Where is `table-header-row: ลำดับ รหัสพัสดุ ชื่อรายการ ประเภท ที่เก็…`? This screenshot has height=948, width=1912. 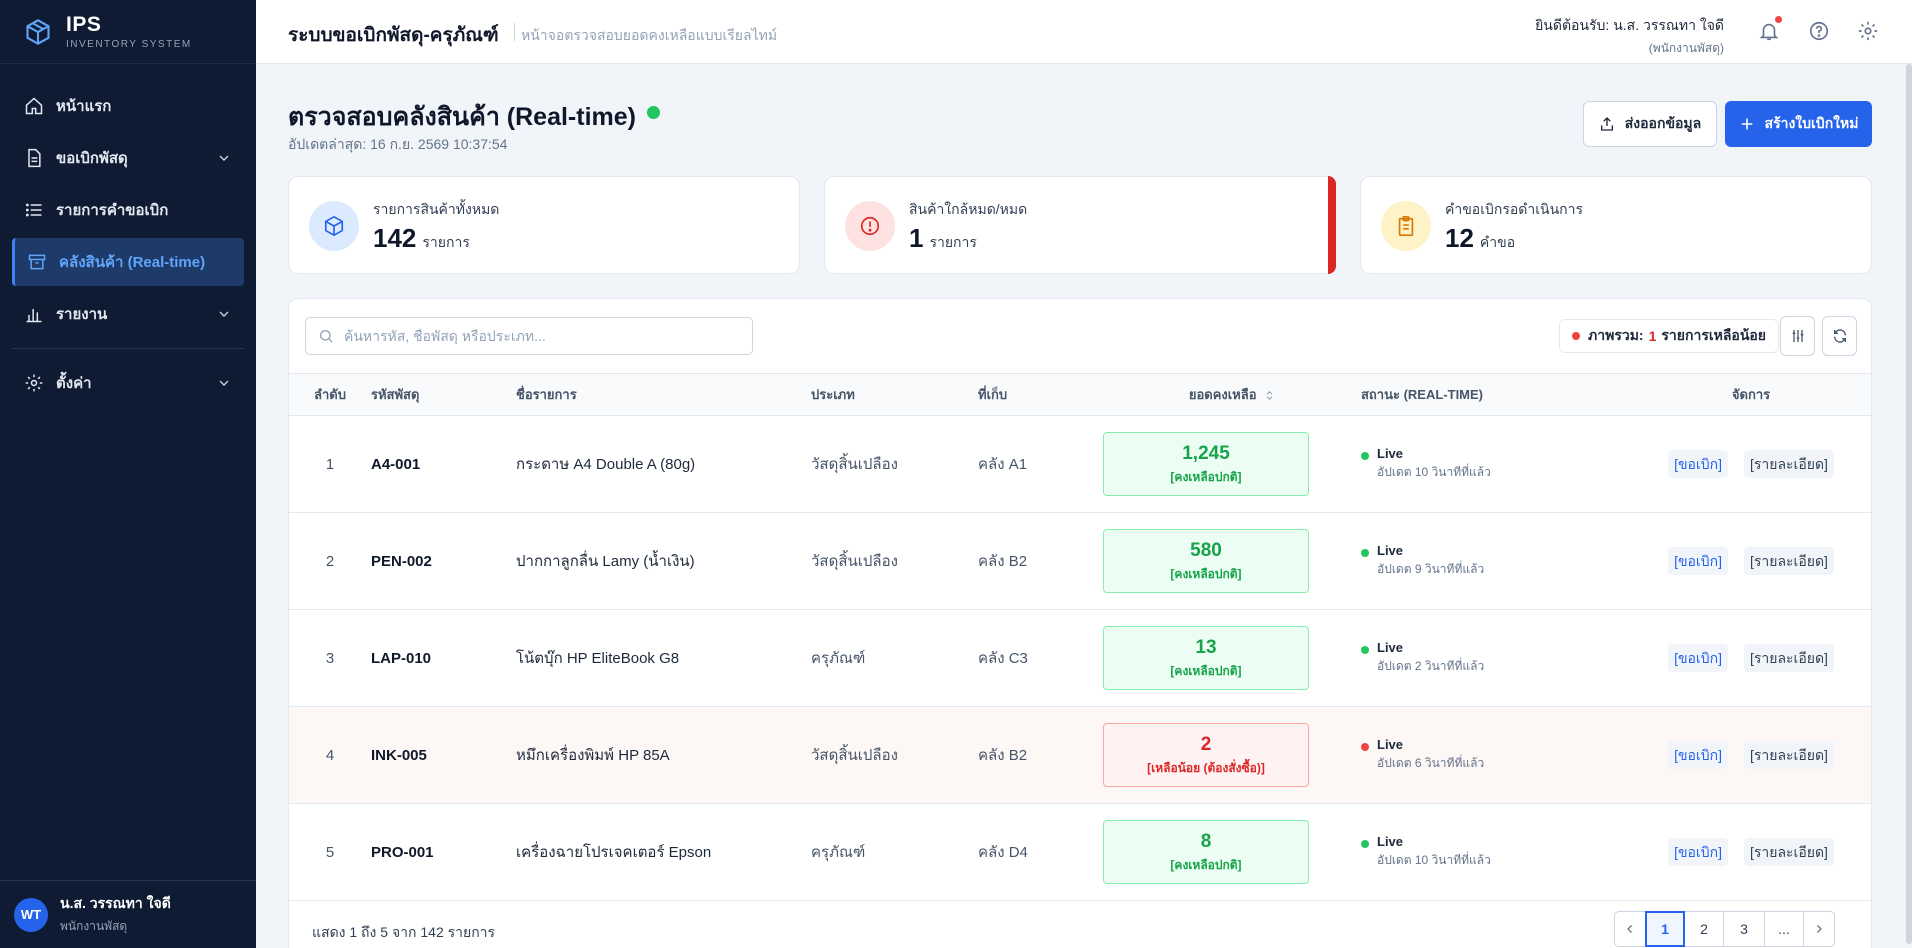 table-header-row: ลำดับ รหัสพัสดุ ชื่อรายการ ประเภท ที่เก็… is located at coordinates (1080, 394).